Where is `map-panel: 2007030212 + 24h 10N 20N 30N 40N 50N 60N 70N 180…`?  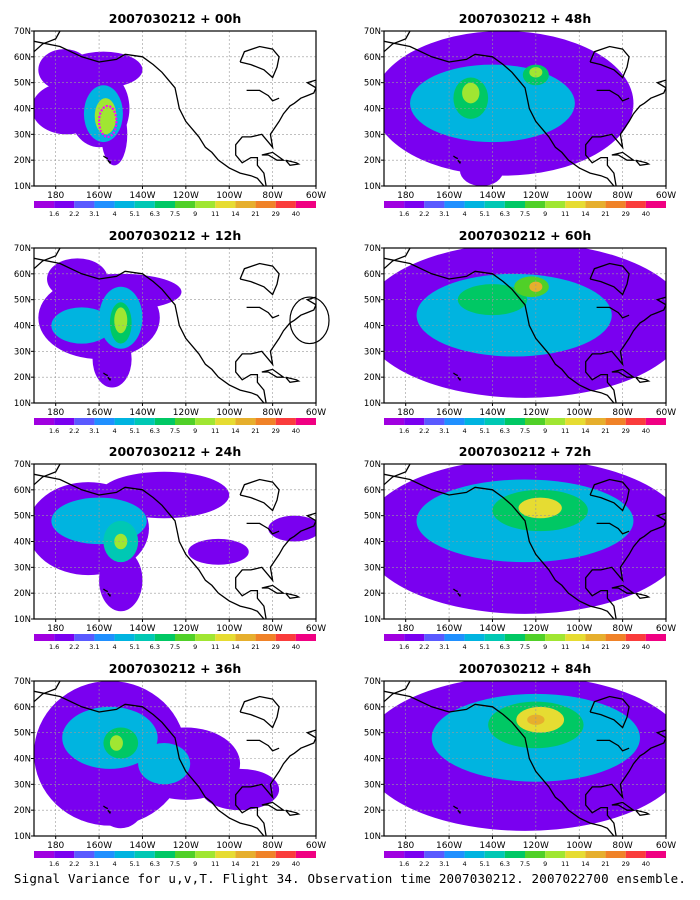
map-panel: 2007030212 + 24h 10N 20N 30N 40N 50N 60N 70N 180… is located at coordinates (170, 547).